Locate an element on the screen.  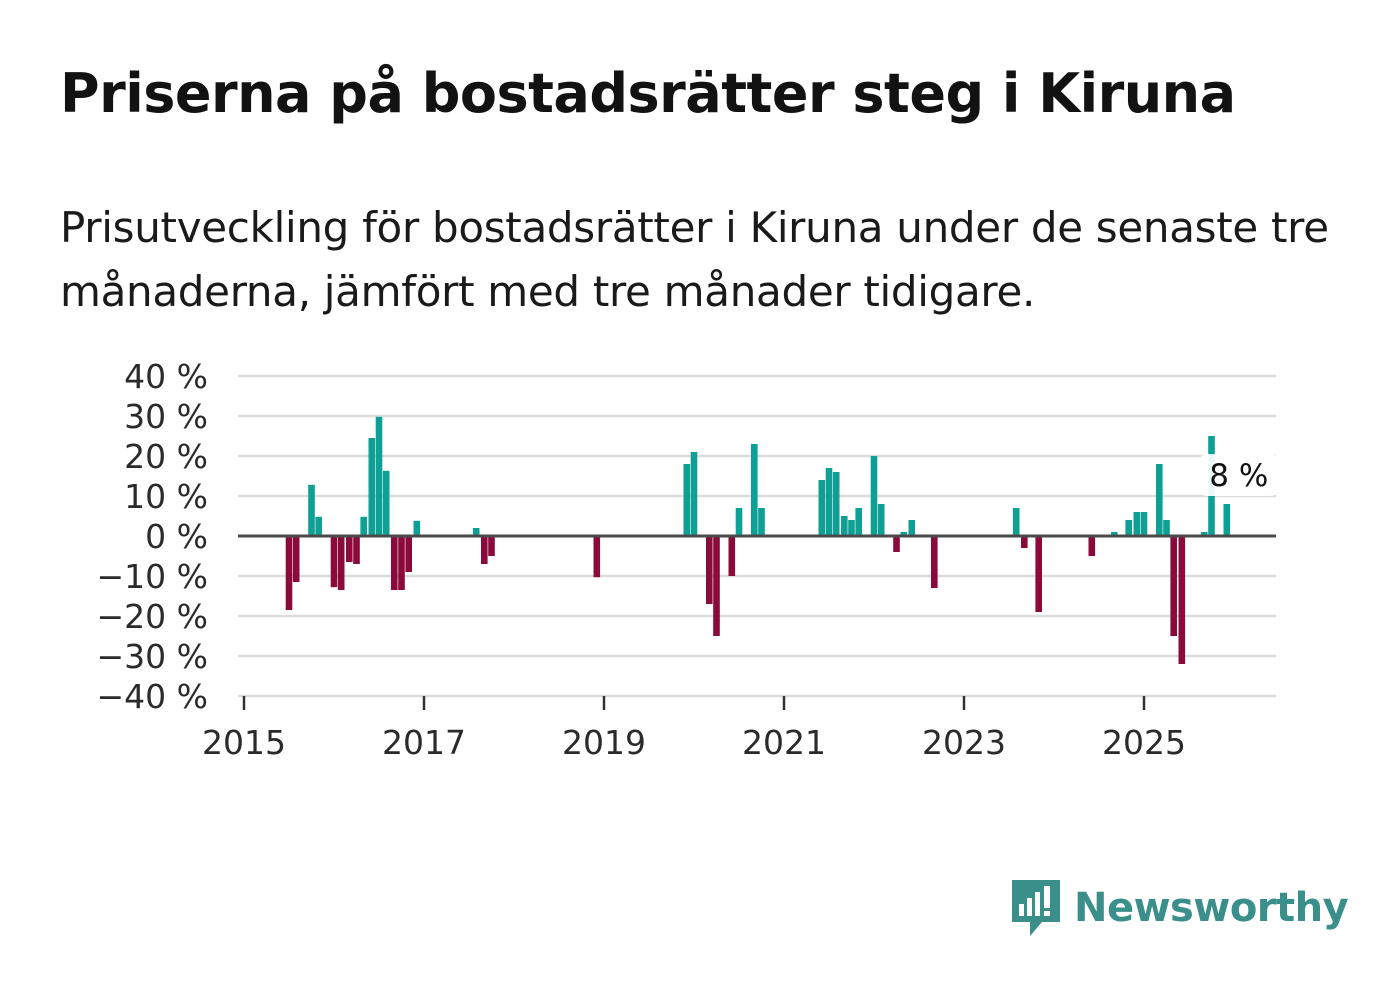
annotation-label: 8 % is located at coordinates (1238, 476).